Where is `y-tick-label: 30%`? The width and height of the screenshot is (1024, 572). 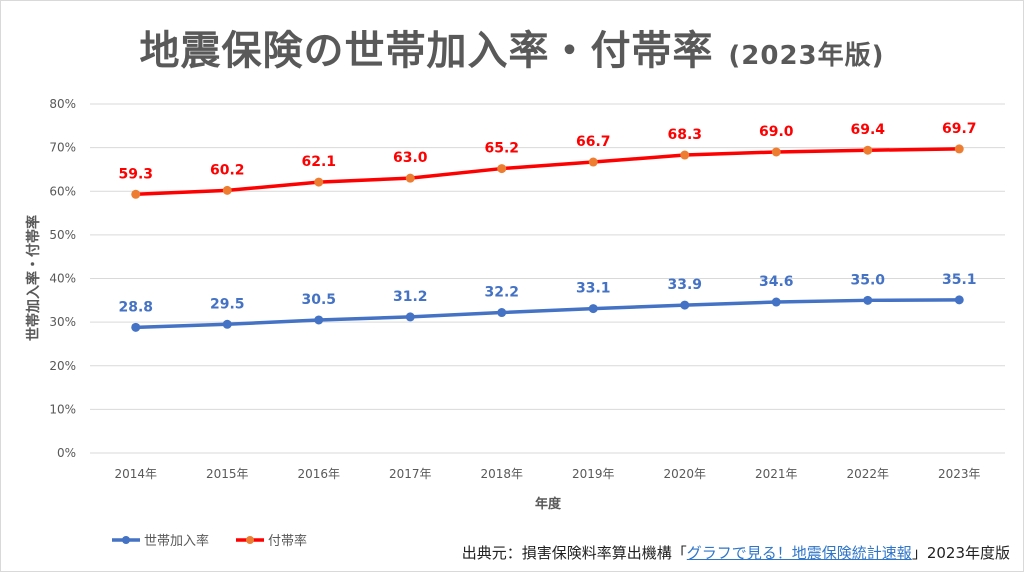 y-tick-label: 30% is located at coordinates (62, 322).